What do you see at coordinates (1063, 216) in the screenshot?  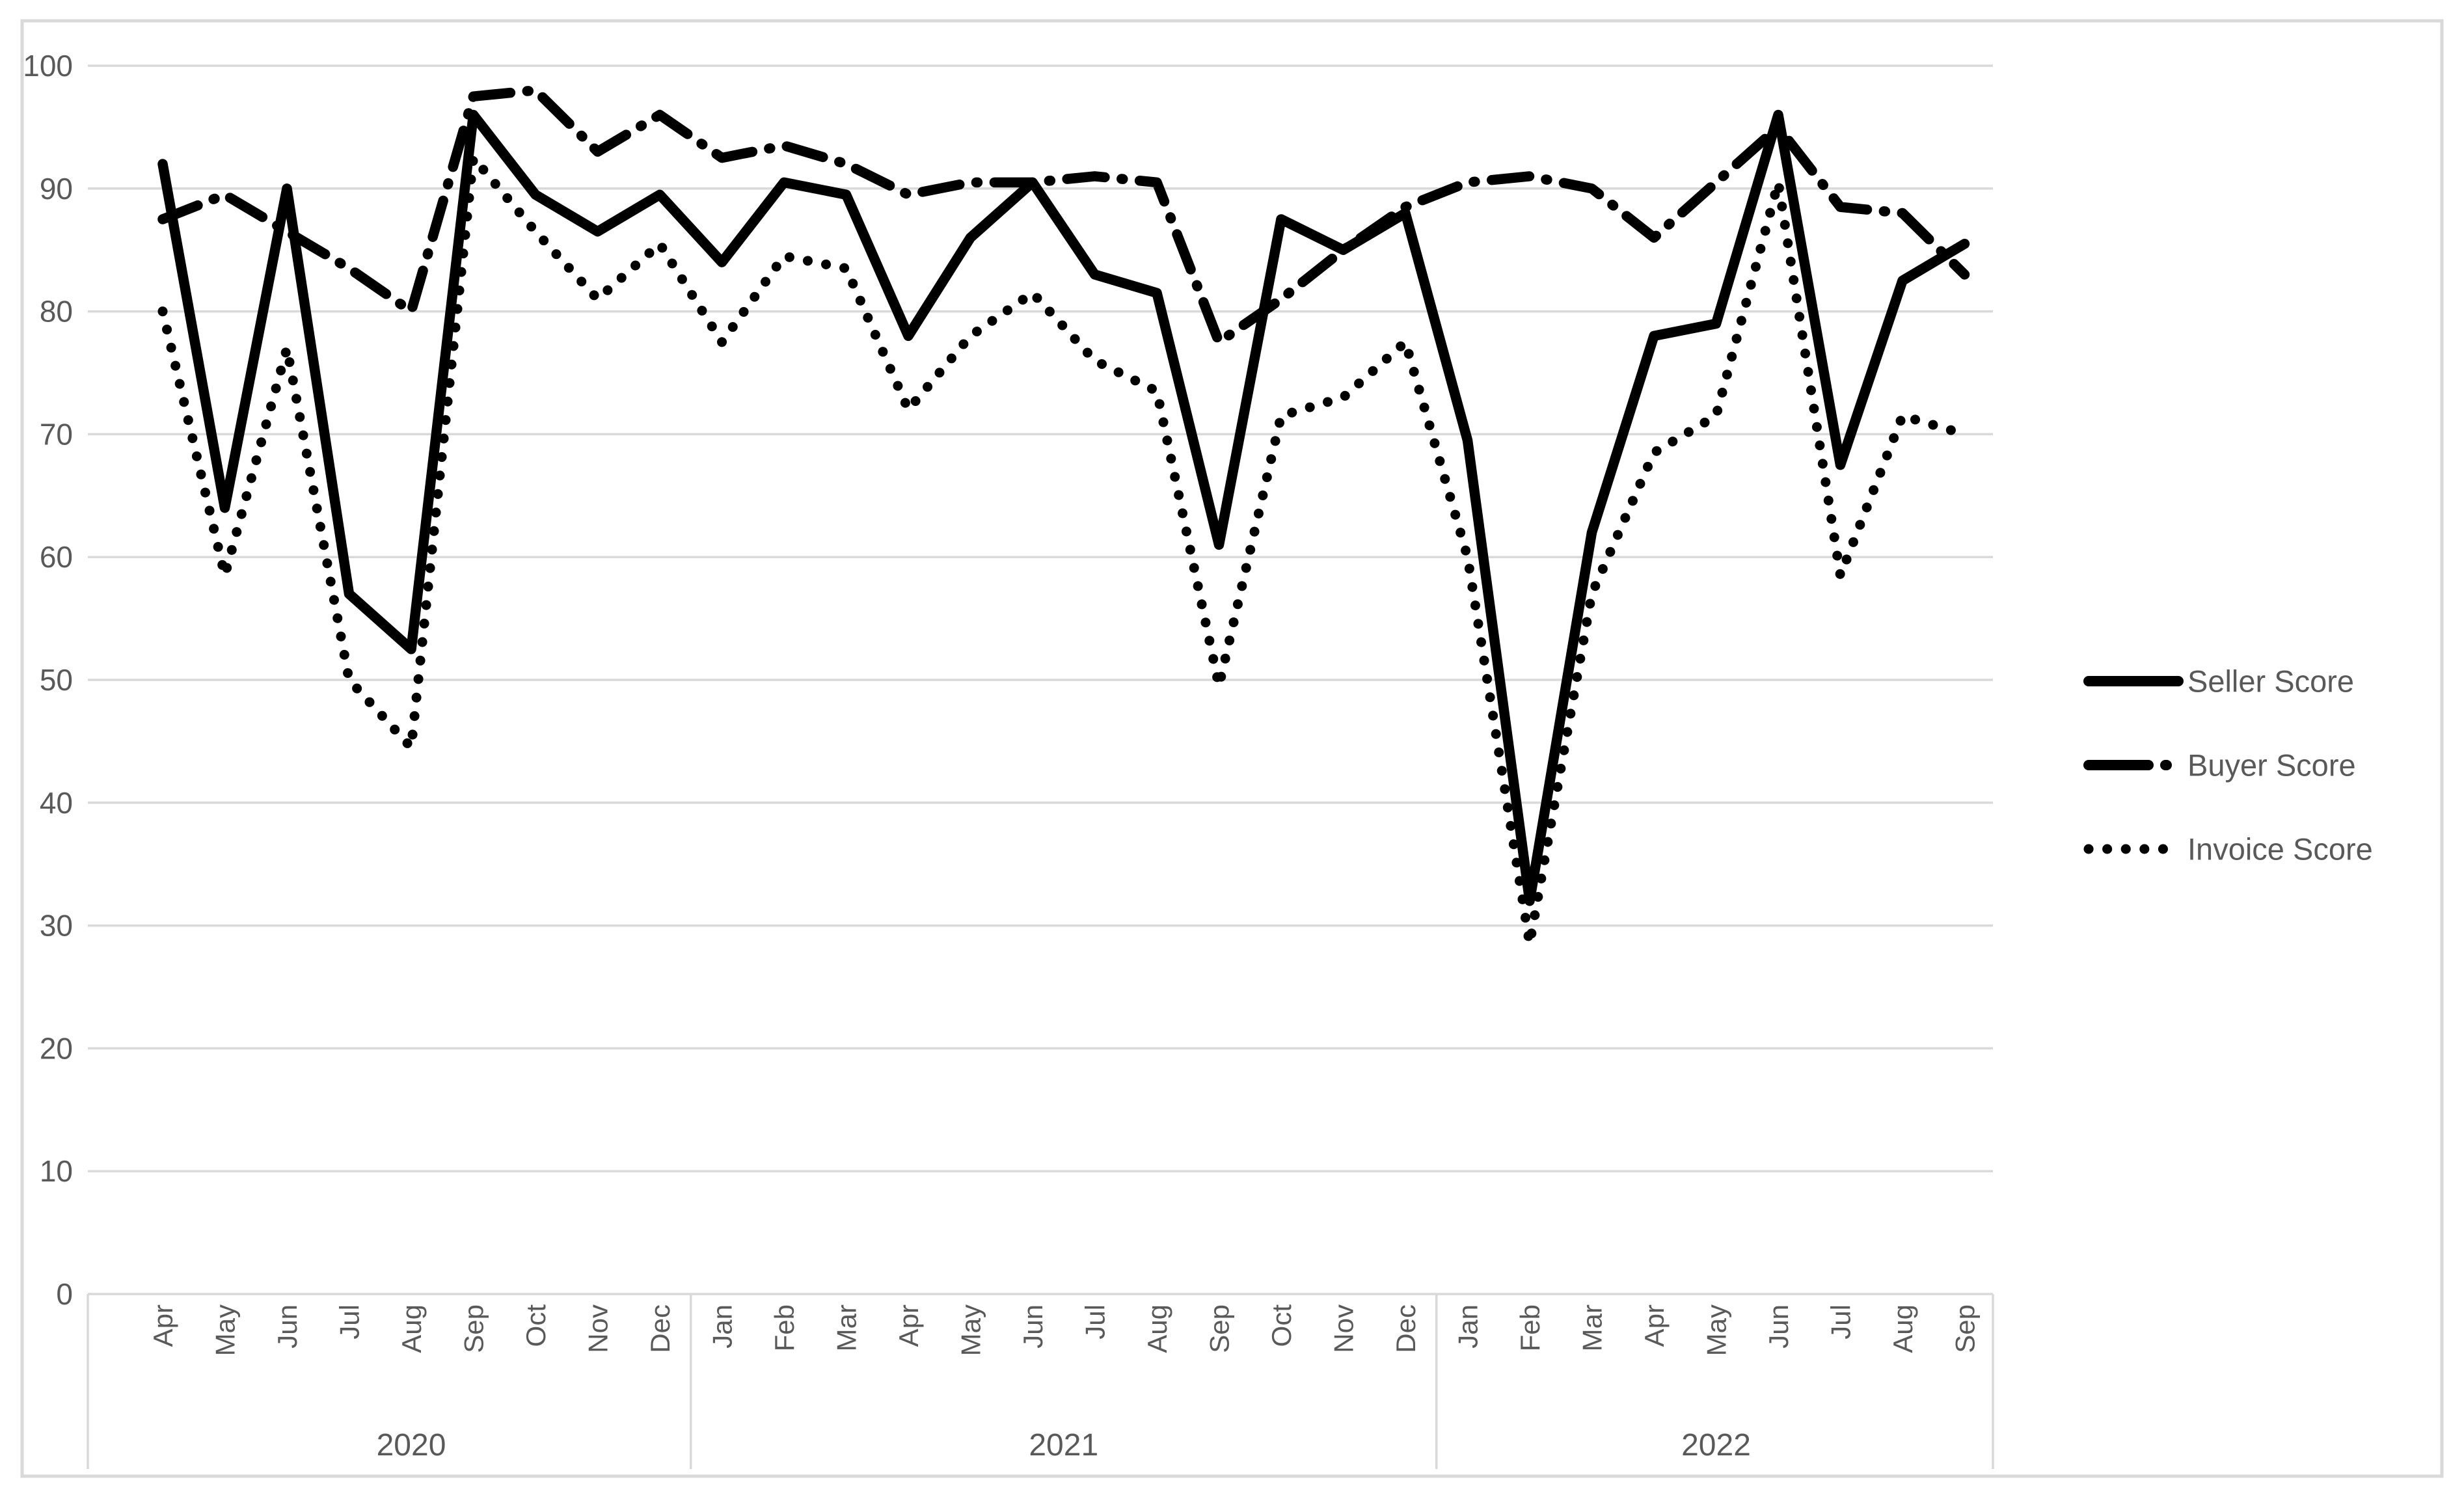 I see `series-line-buyer-score` at bounding box center [1063, 216].